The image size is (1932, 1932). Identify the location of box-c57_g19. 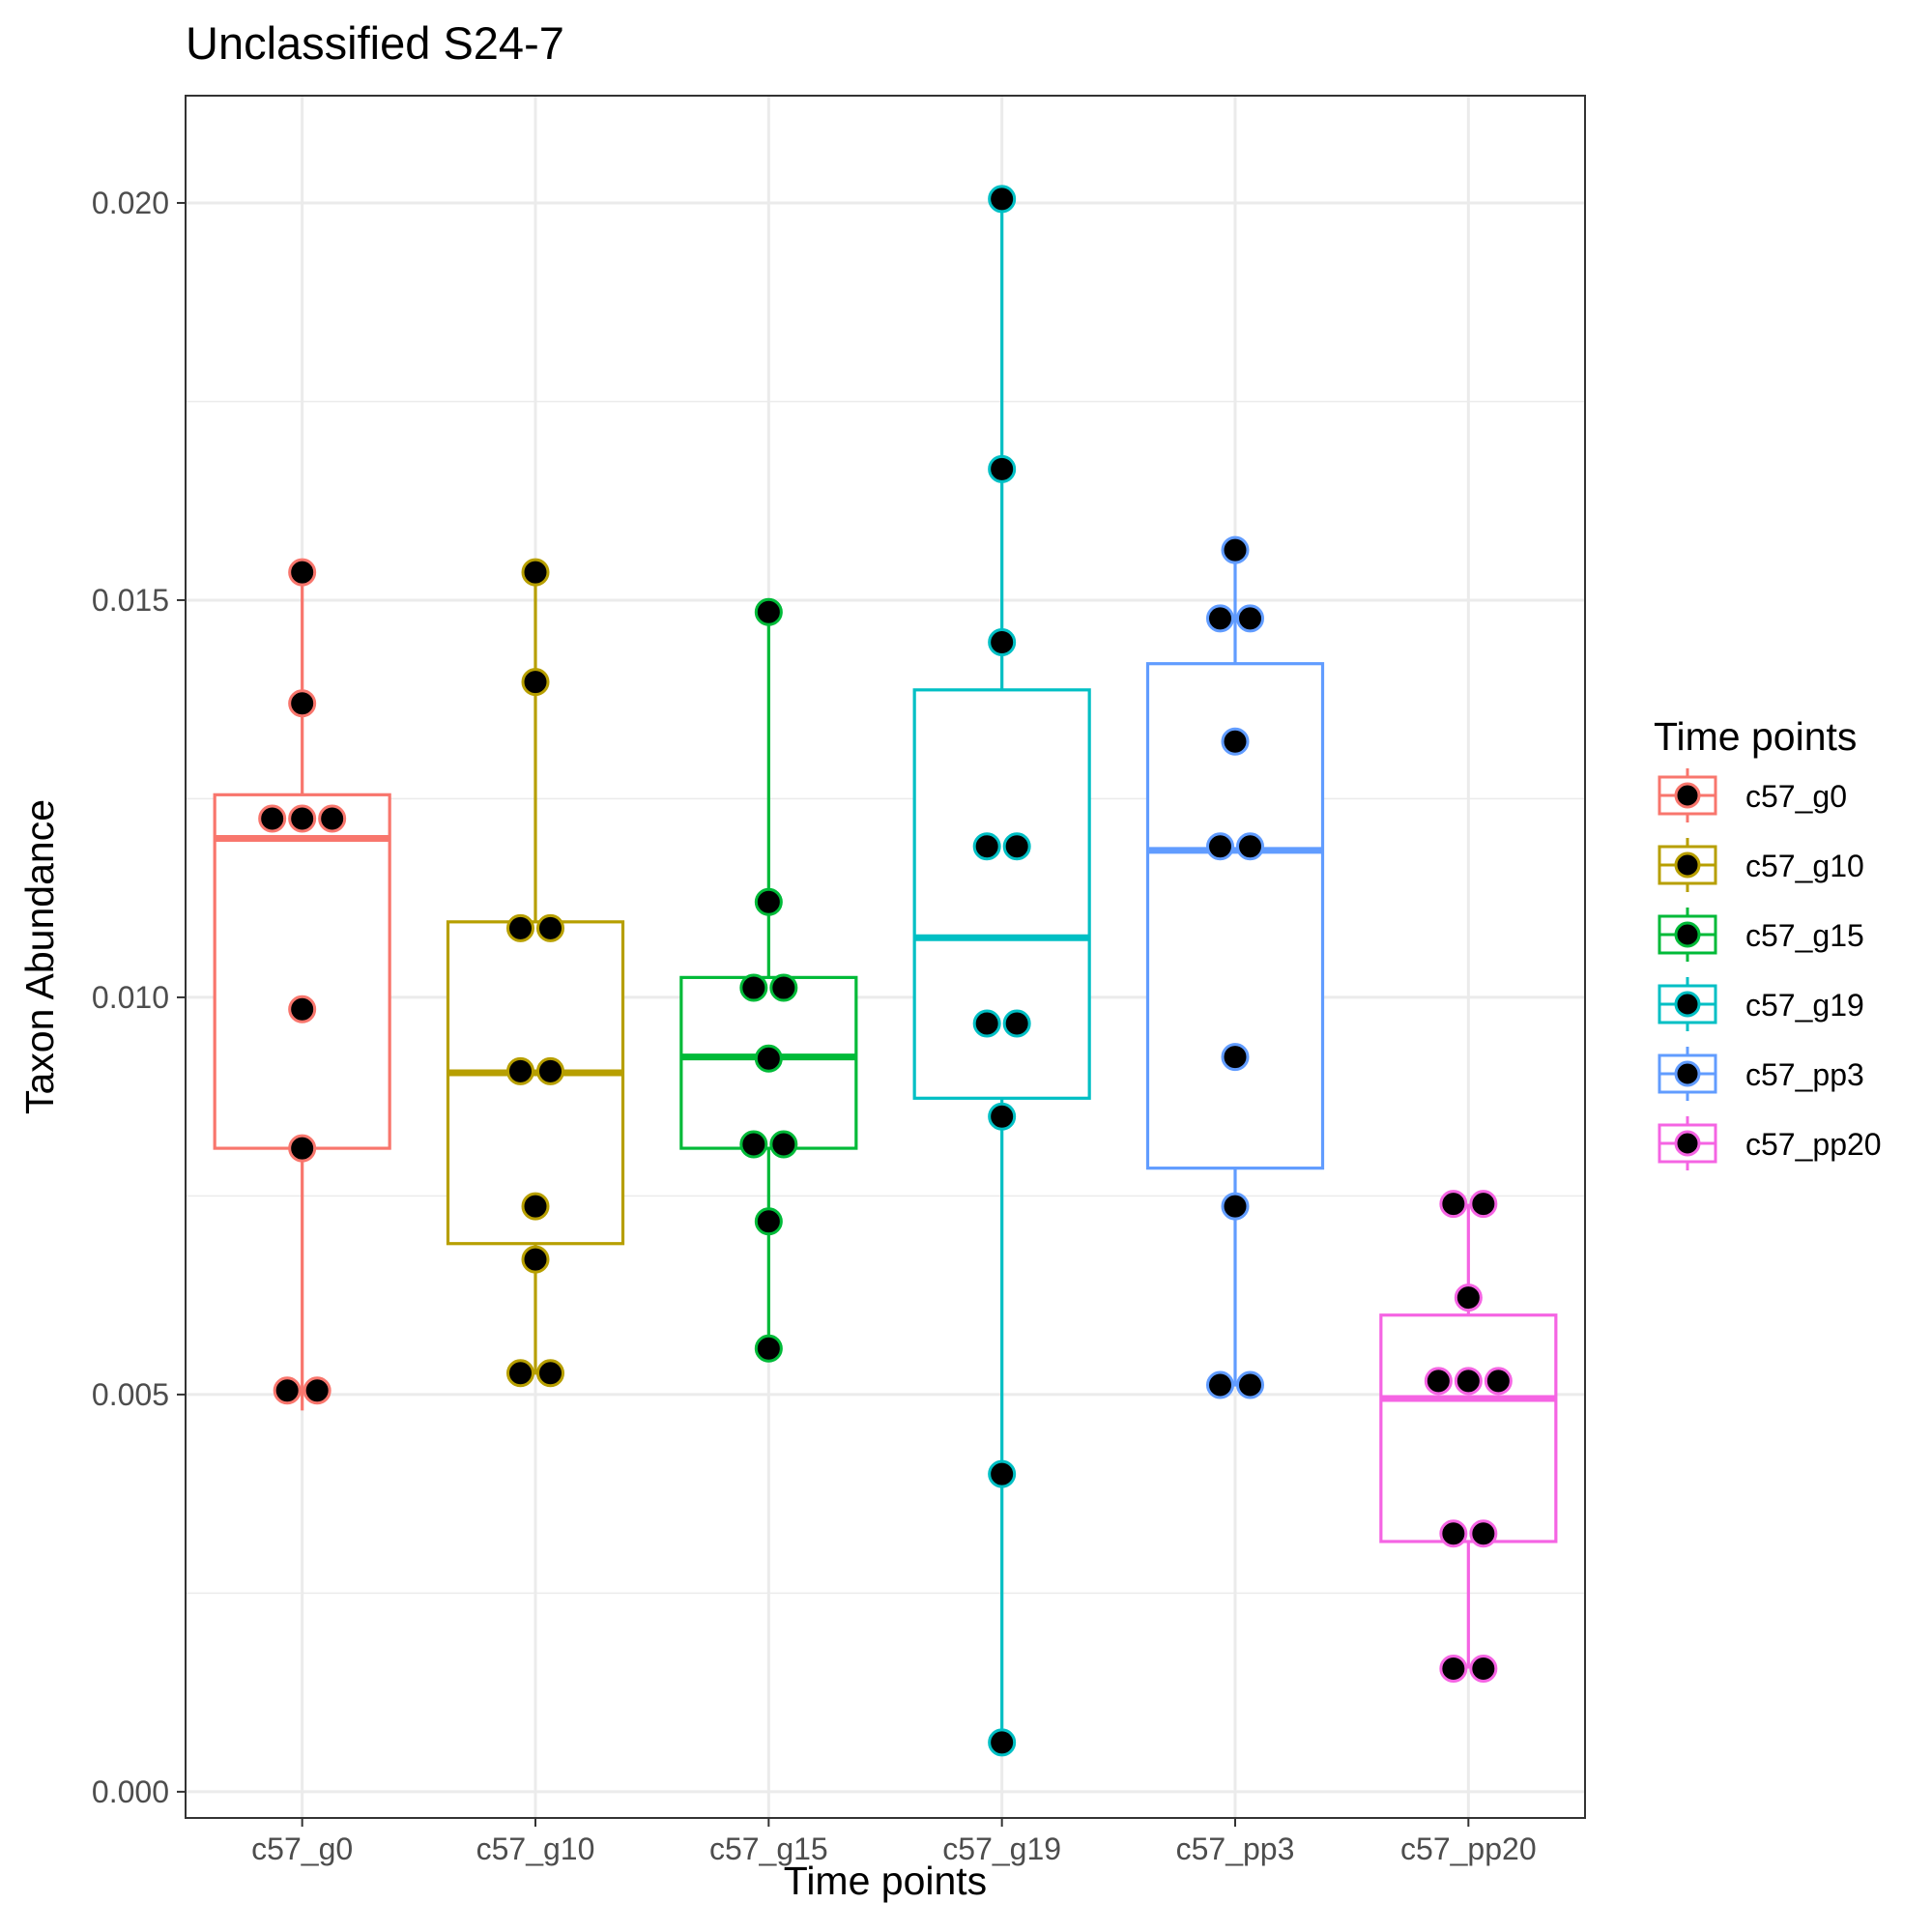
(1002, 969).